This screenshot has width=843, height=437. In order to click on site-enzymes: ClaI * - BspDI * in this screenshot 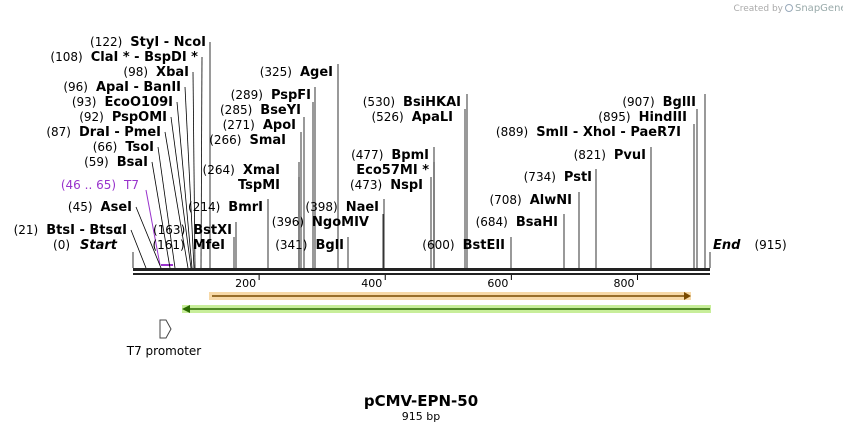, I will do `click(144, 57)`.